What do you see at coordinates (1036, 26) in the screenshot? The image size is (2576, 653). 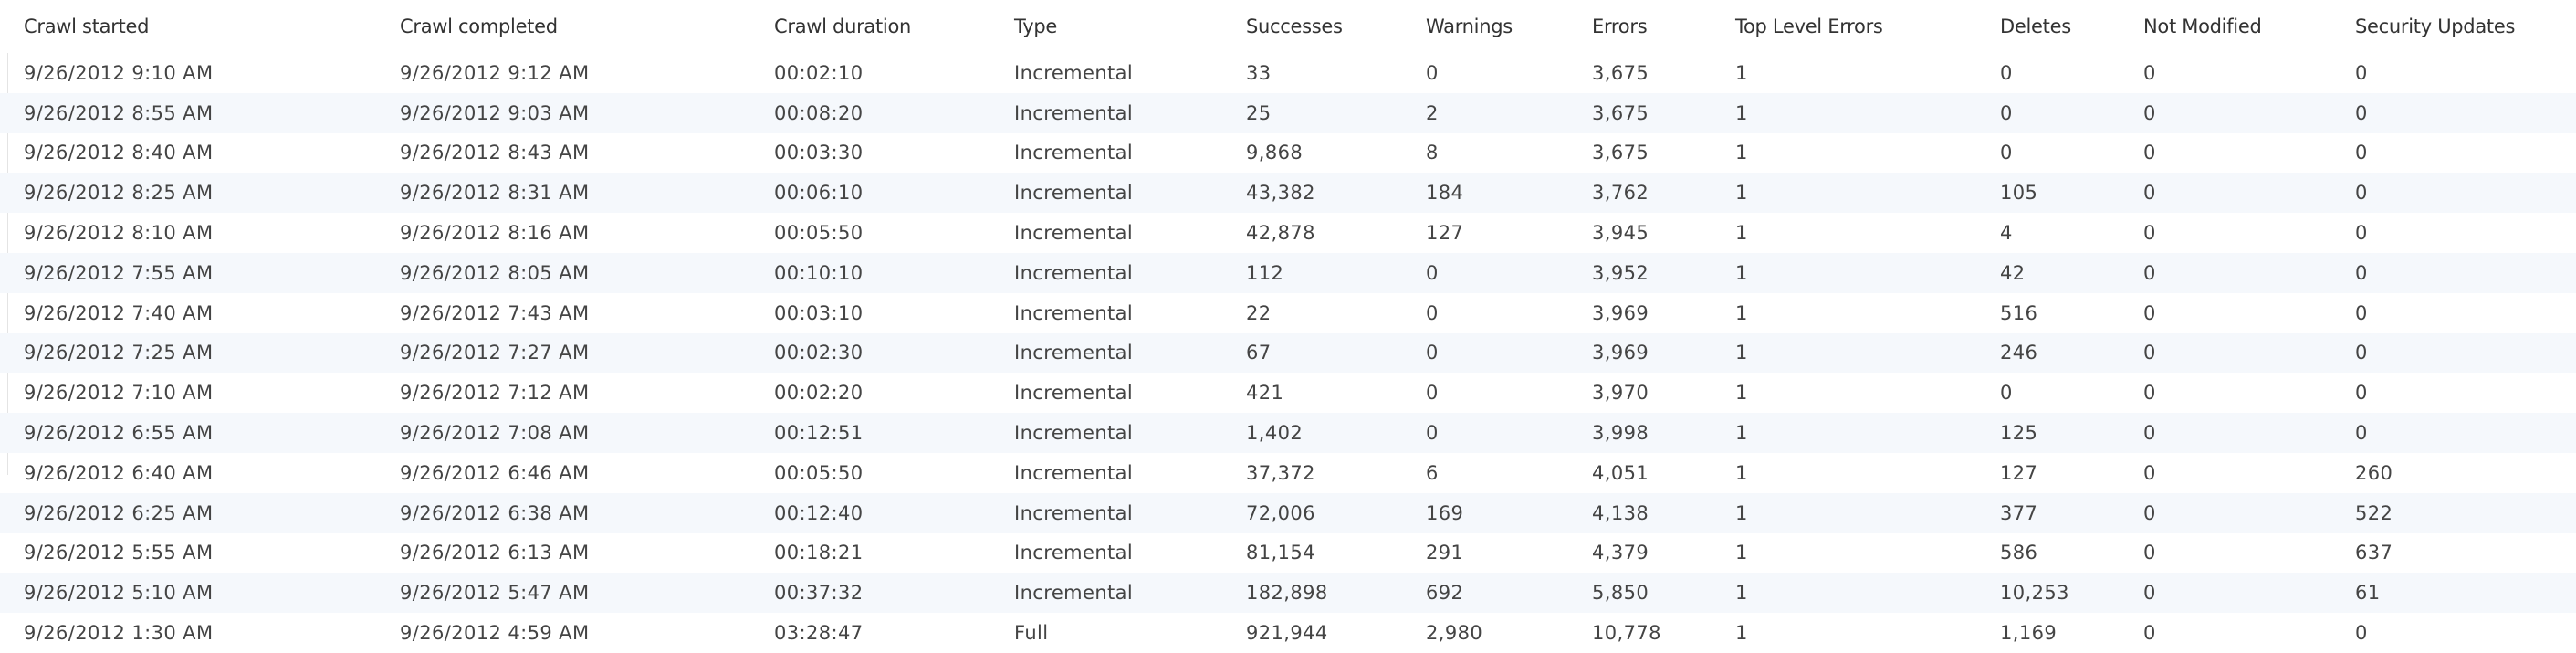 I see `column-header-type: Type` at bounding box center [1036, 26].